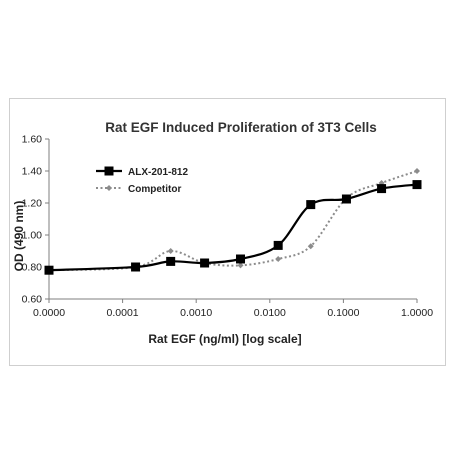  Describe the element at coordinates (224, 339) in the screenshot. I see `x-axis-title: Rat EGF (ng/ml) [log scale]` at that location.